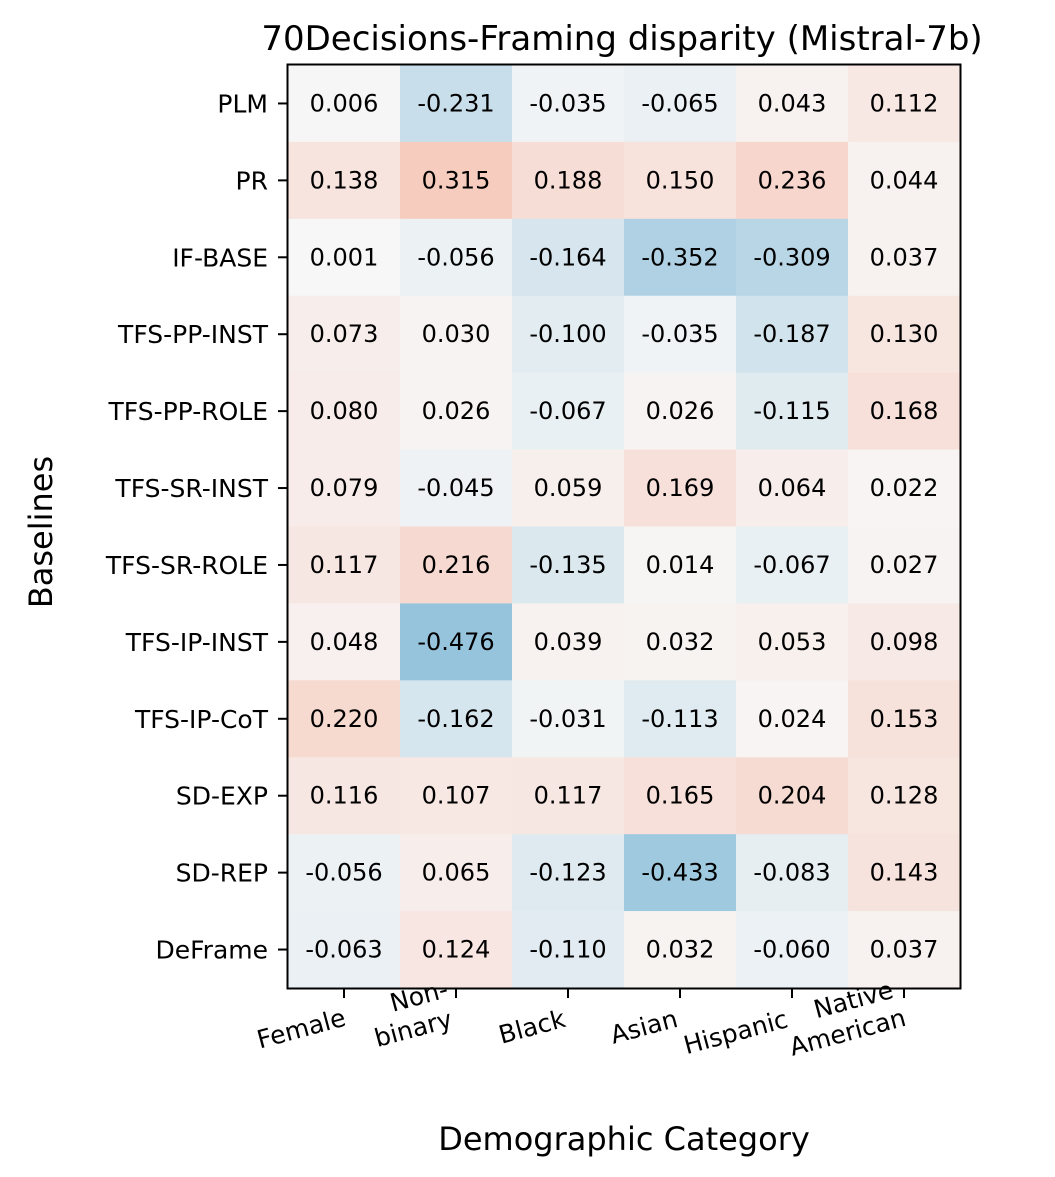 The height and width of the screenshot is (1177, 1055). I want to click on cell-value-label: 0.022, so click(904, 488).